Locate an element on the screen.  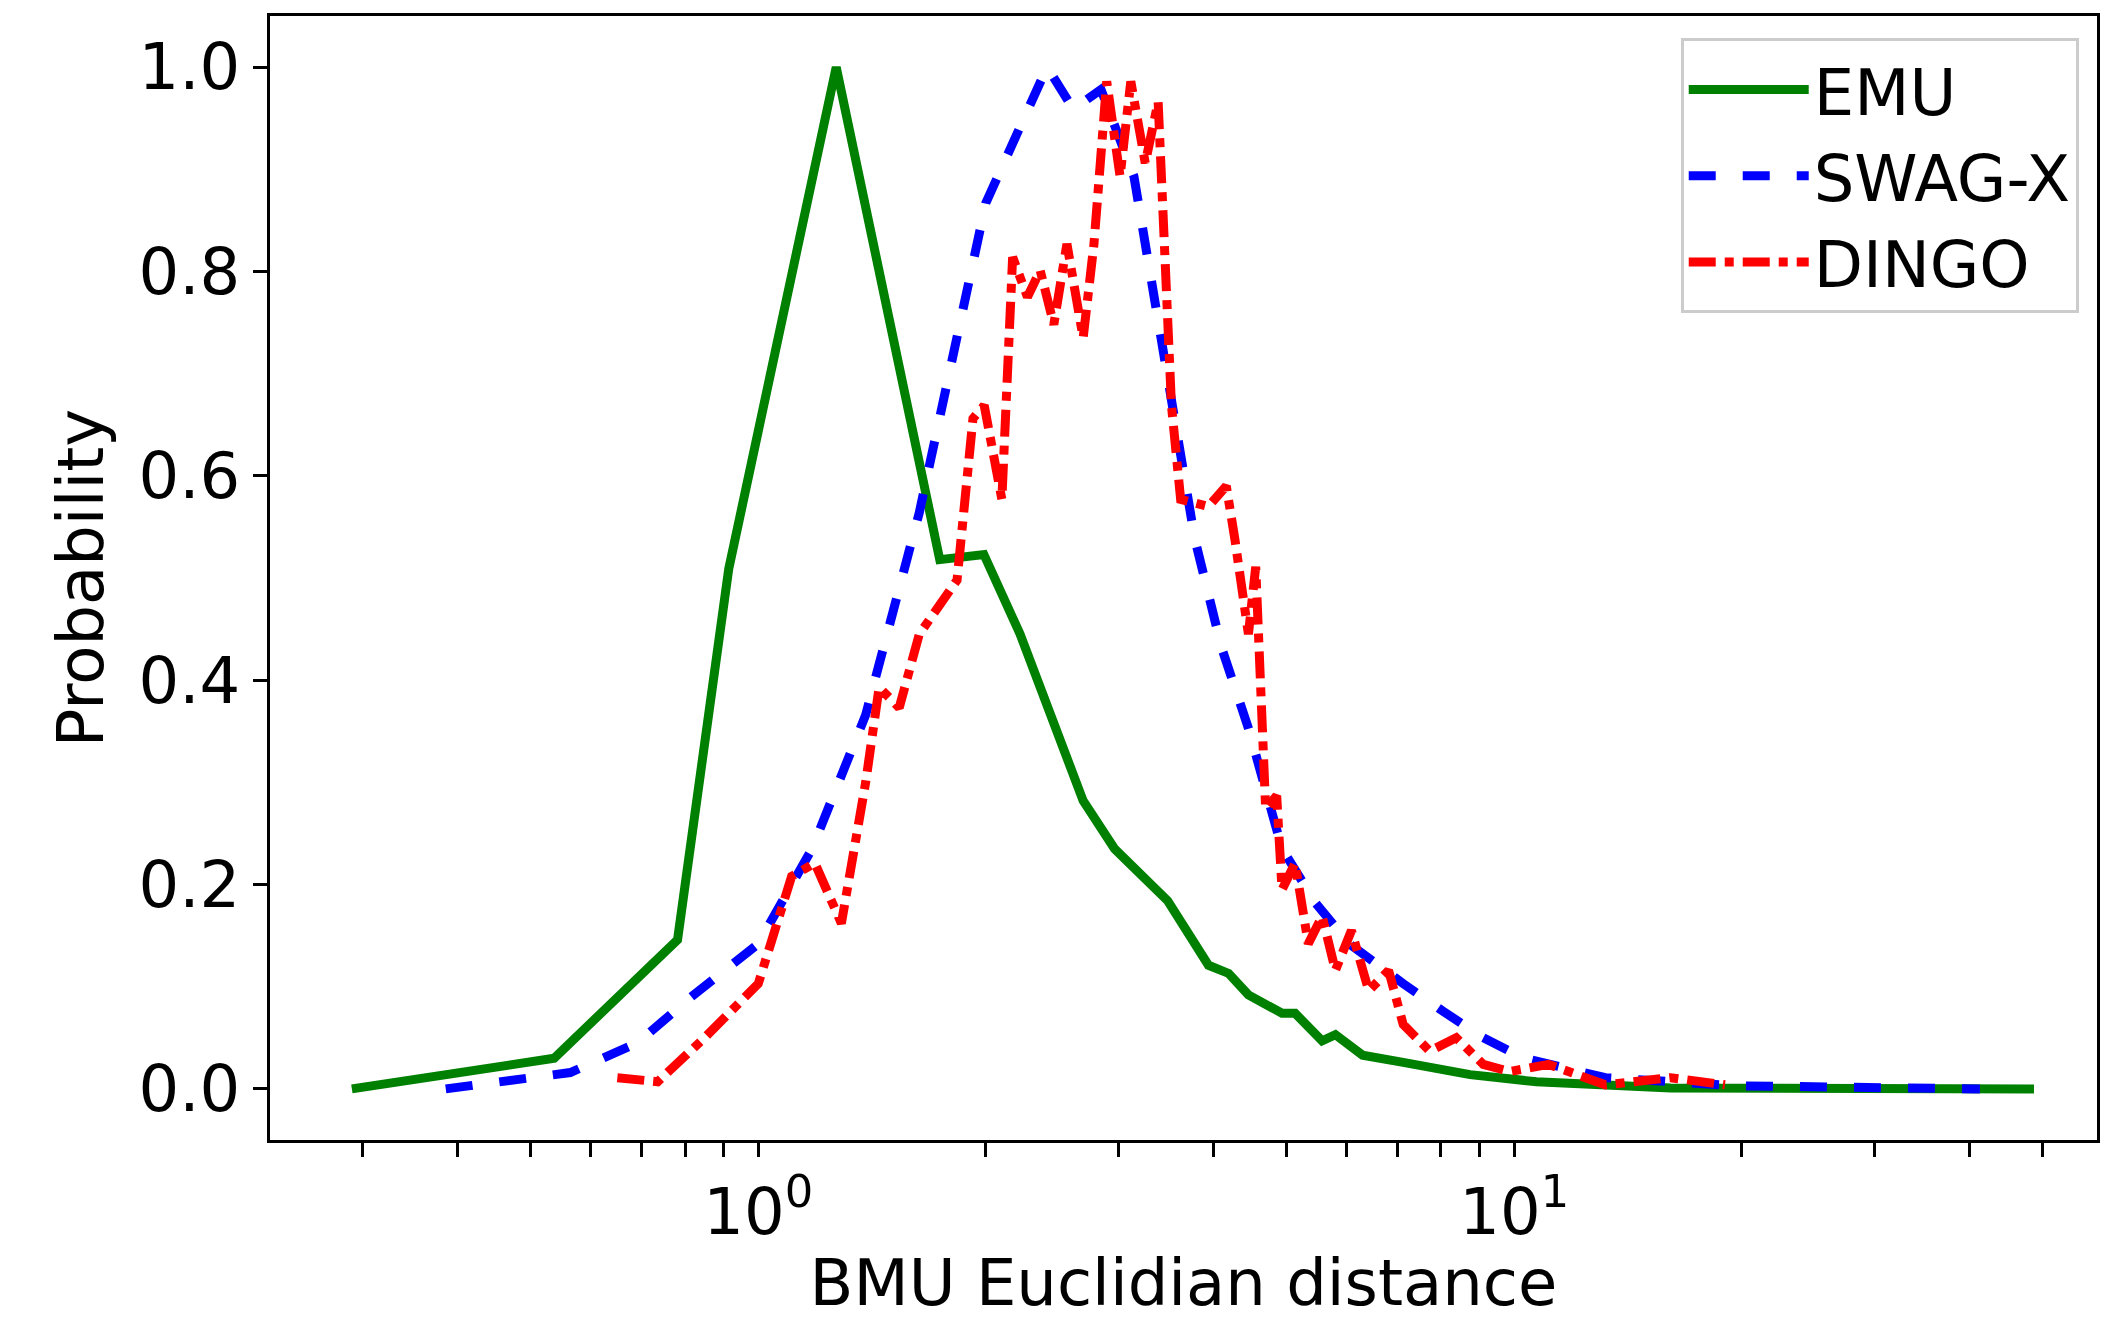
x-tick-label: 10$^{0}$ is located at coordinates (758, 1206).